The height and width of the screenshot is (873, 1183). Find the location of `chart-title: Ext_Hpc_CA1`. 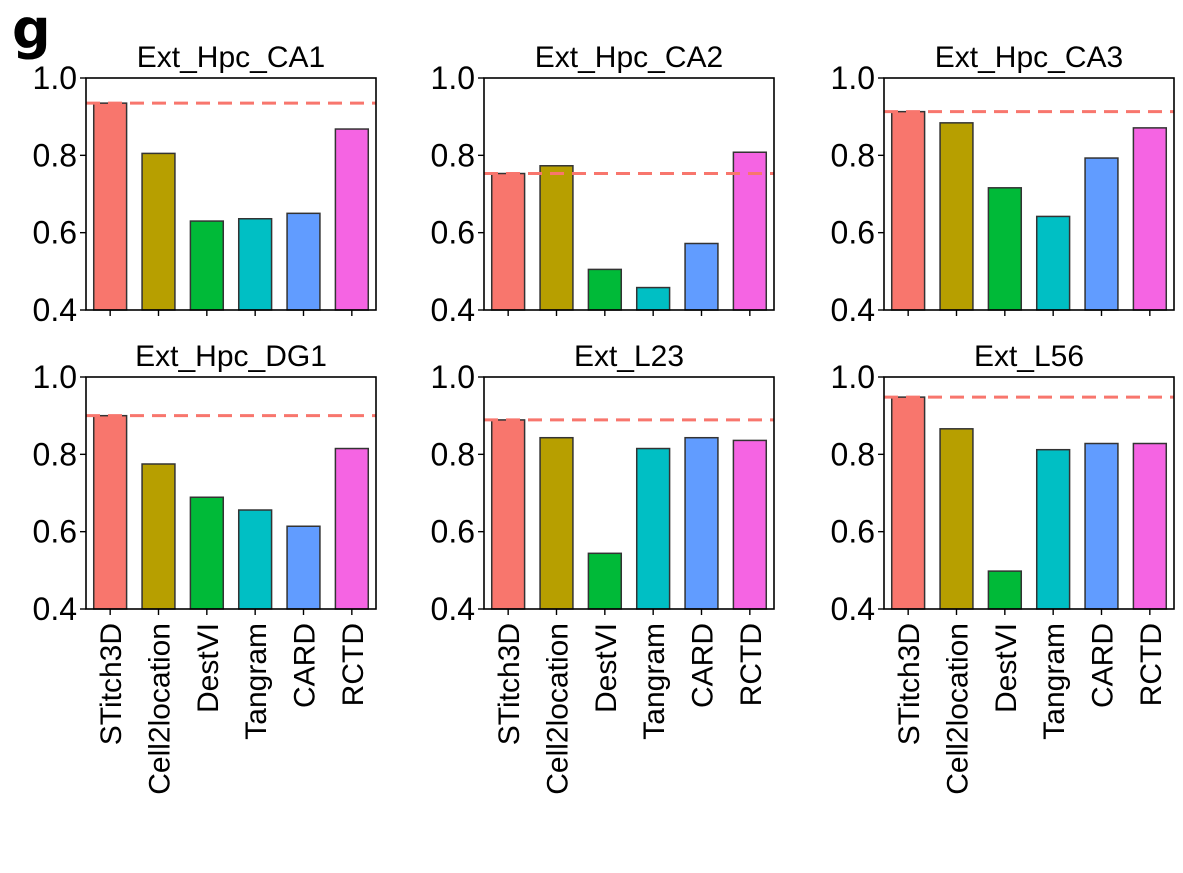

chart-title: Ext_Hpc_CA1 is located at coordinates (231, 57).